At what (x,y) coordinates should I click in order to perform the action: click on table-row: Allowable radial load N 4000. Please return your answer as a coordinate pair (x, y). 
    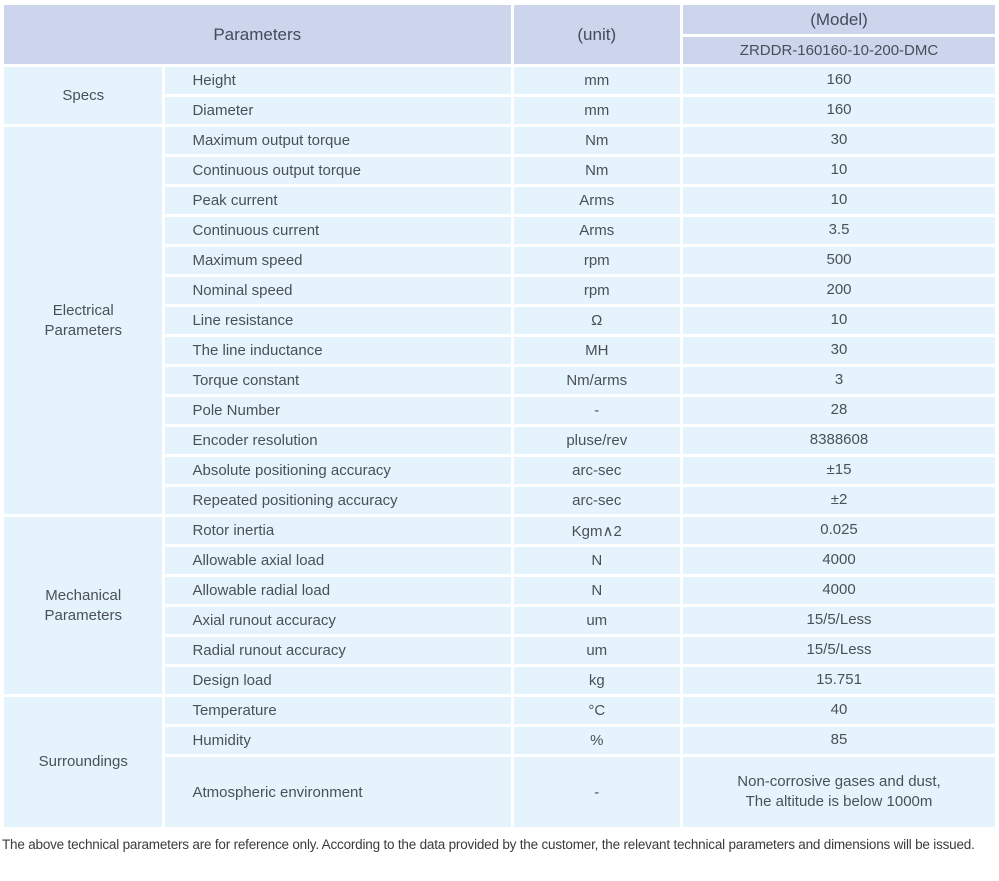
    Looking at the image, I should click on (499, 590).